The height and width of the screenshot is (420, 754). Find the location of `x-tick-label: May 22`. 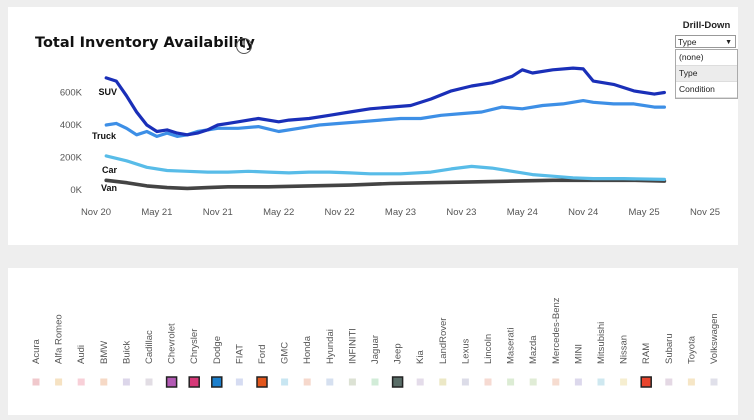

x-tick-label: May 22 is located at coordinates (278, 212).